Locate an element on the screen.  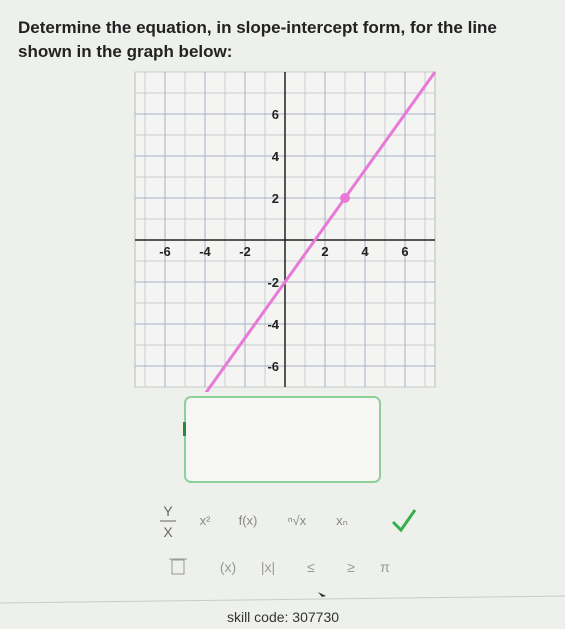
y-tick-label: 4 is located at coordinates (276, 156).